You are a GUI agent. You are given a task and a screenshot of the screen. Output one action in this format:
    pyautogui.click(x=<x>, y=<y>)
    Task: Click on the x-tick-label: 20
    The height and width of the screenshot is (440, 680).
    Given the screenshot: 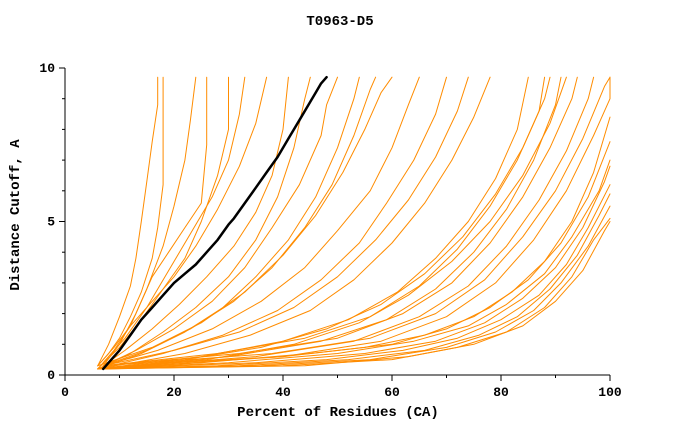 What is the action you would take?
    pyautogui.click(x=174, y=392)
    